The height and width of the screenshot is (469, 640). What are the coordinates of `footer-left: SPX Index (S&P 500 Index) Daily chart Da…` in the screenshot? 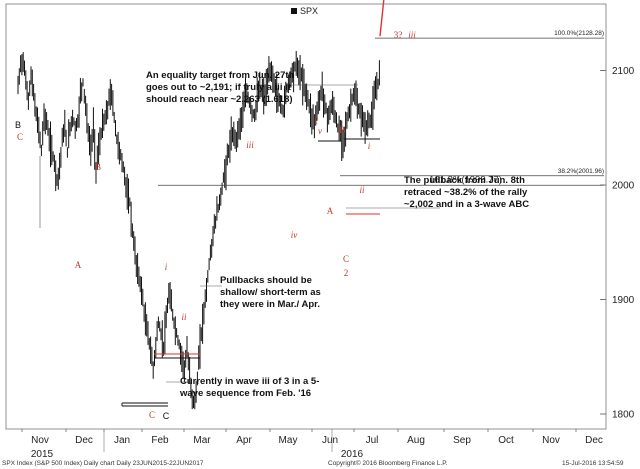 It's located at (103, 463).